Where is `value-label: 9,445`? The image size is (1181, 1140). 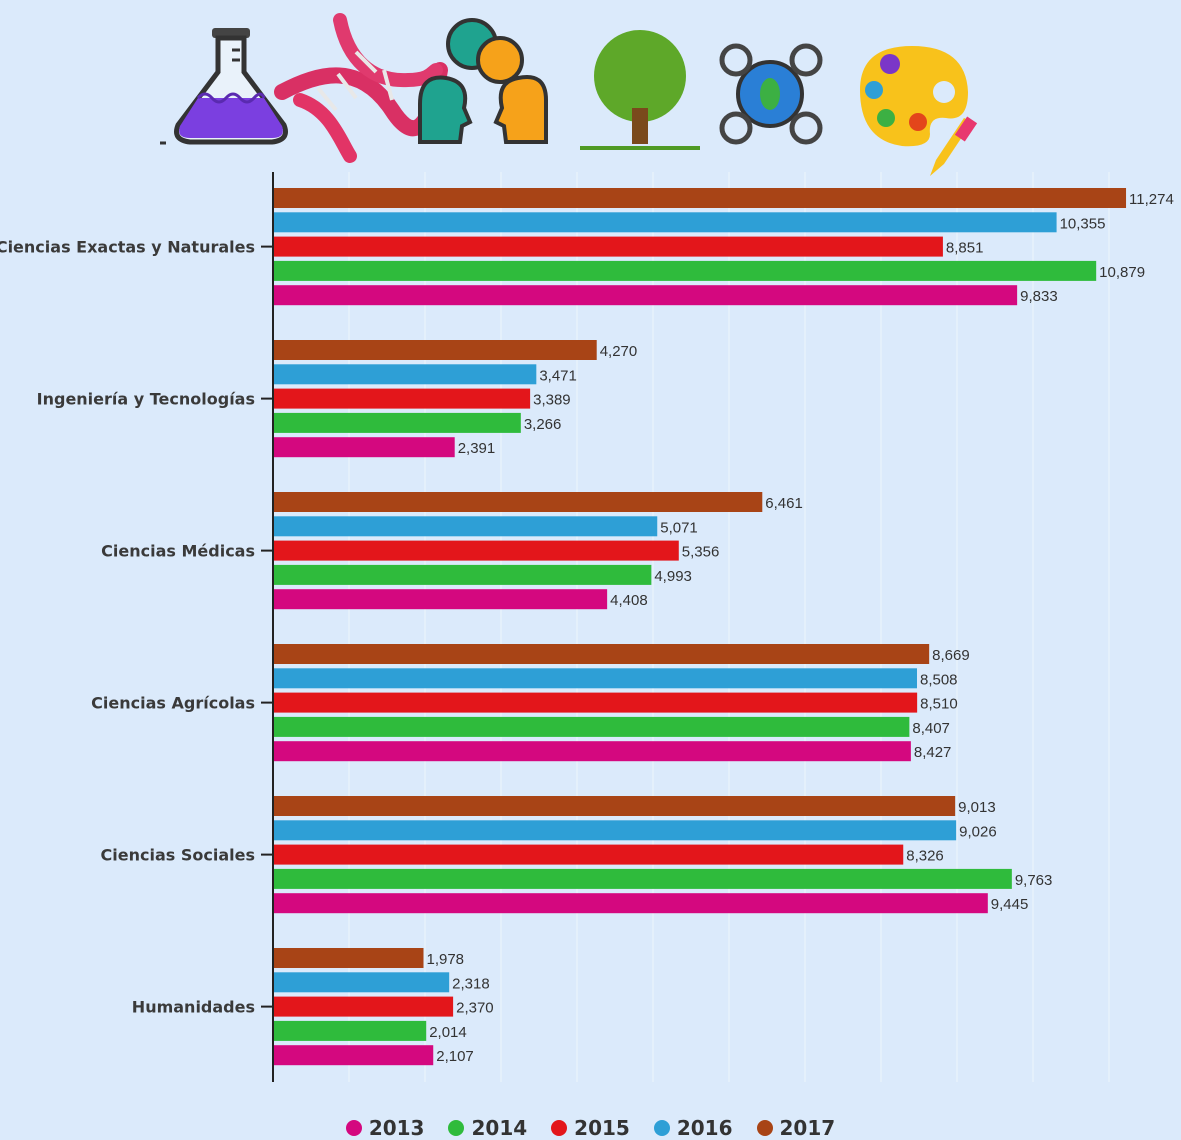
value-label: 9,445 is located at coordinates (1010, 904).